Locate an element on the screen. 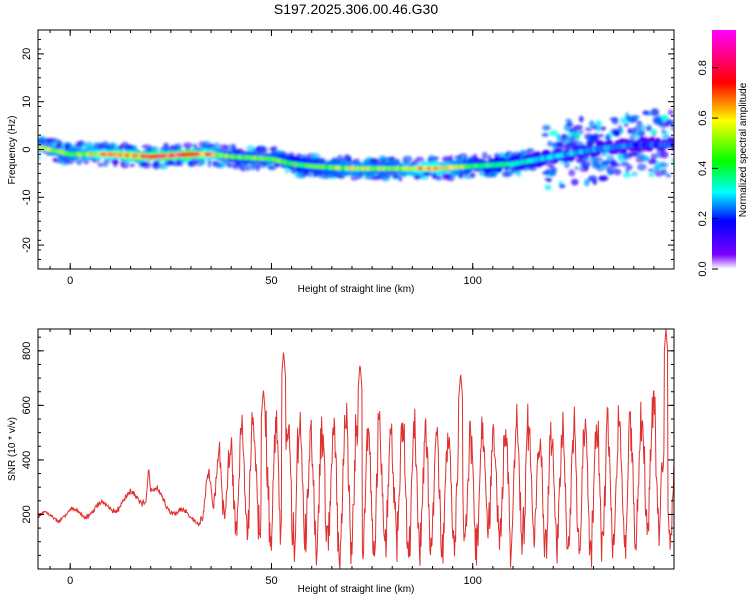 Image resolution: width=750 pixels, height=600 pixels. spectrogram-xtick-label: 0 is located at coordinates (70, 281).